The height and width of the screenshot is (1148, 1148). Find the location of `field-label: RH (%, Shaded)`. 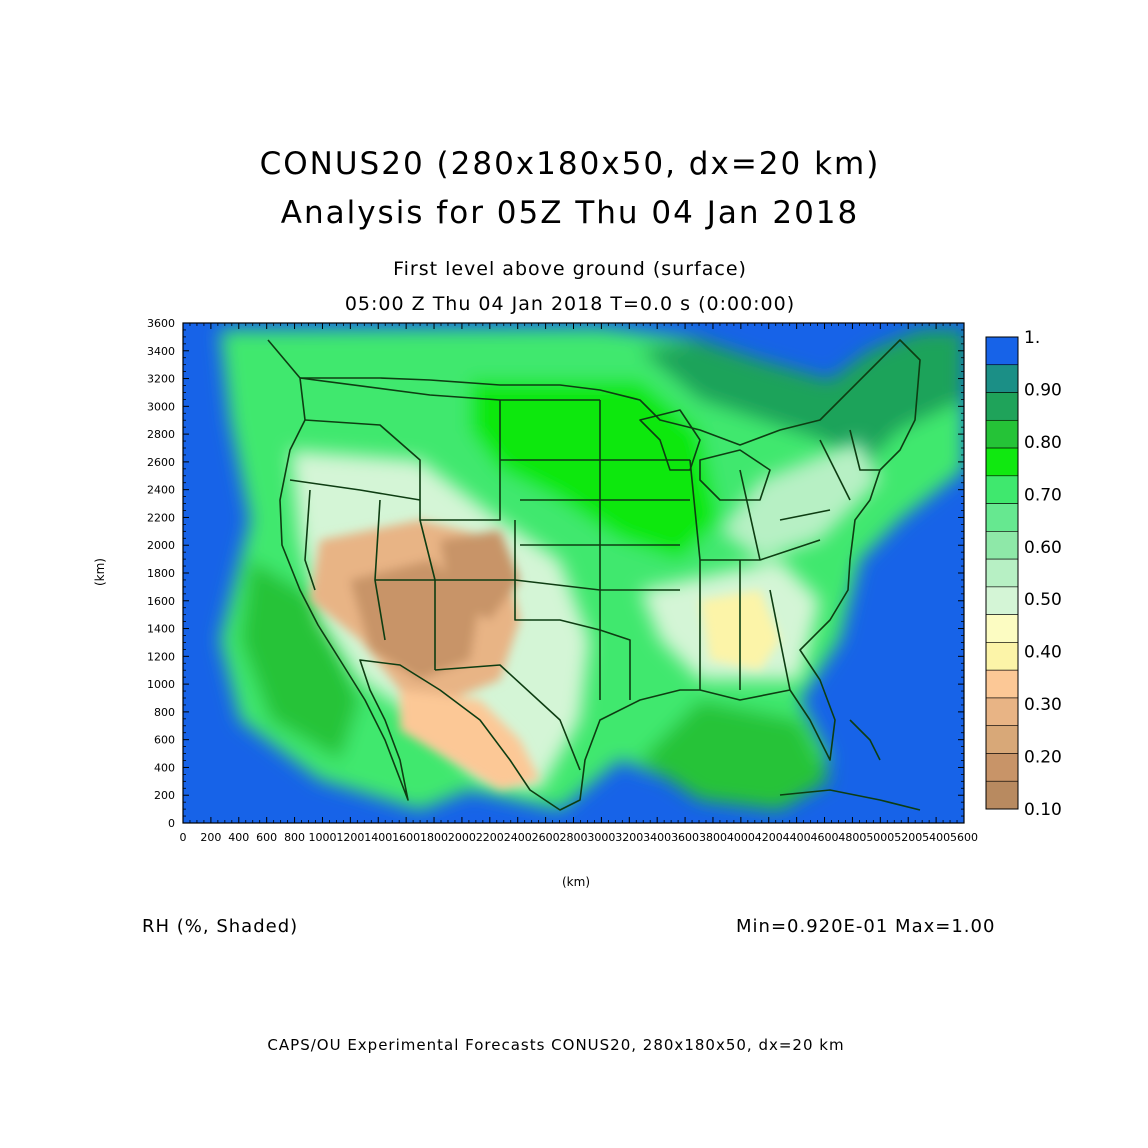

field-label: RH (%, Shaded) is located at coordinates (220, 926).